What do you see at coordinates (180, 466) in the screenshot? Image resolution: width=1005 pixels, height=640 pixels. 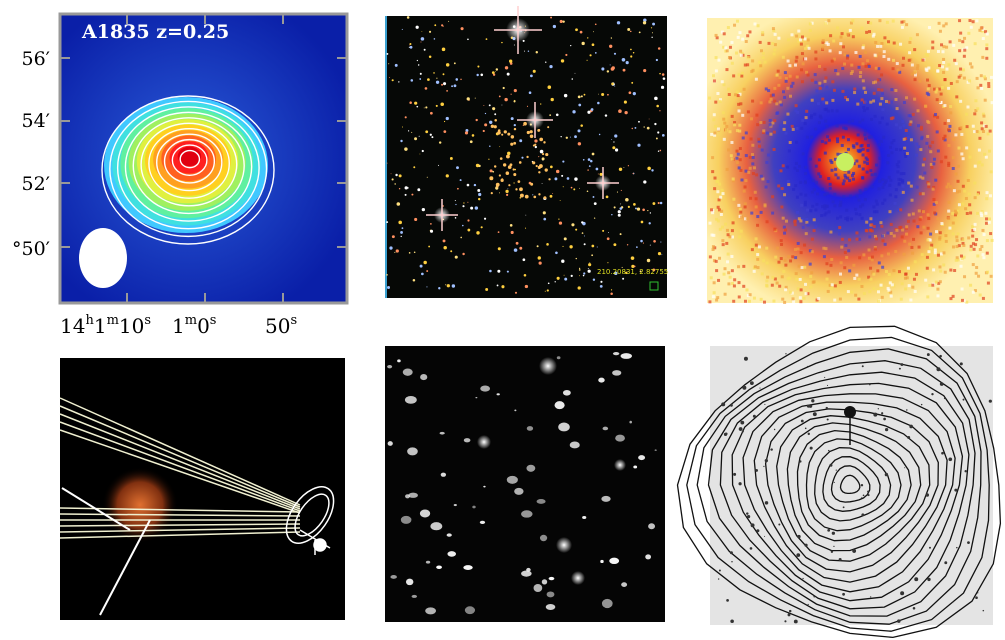 I see `beam` at bounding box center [180, 466].